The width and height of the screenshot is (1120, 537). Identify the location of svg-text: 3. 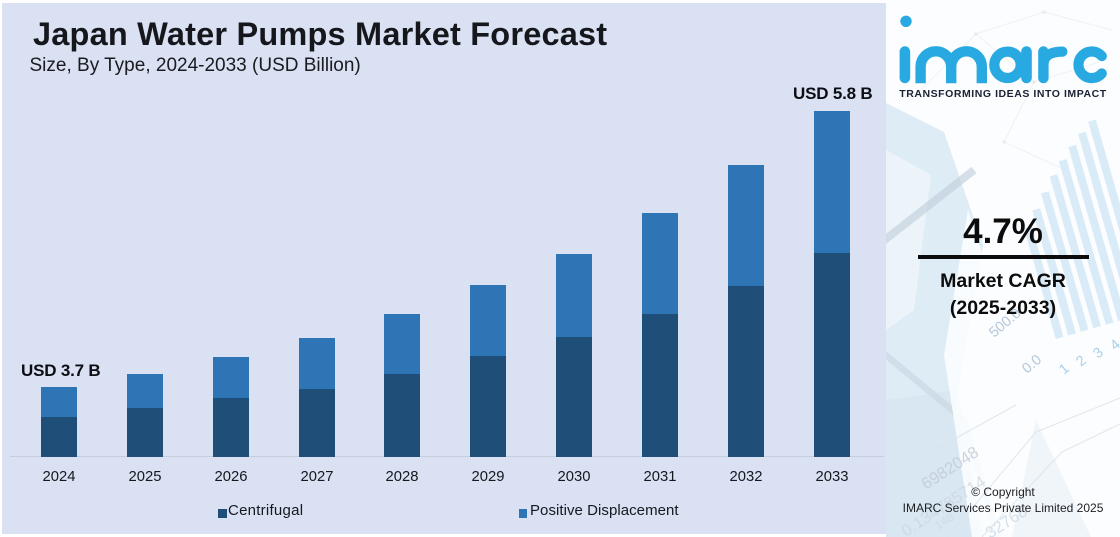
(1098, 353).